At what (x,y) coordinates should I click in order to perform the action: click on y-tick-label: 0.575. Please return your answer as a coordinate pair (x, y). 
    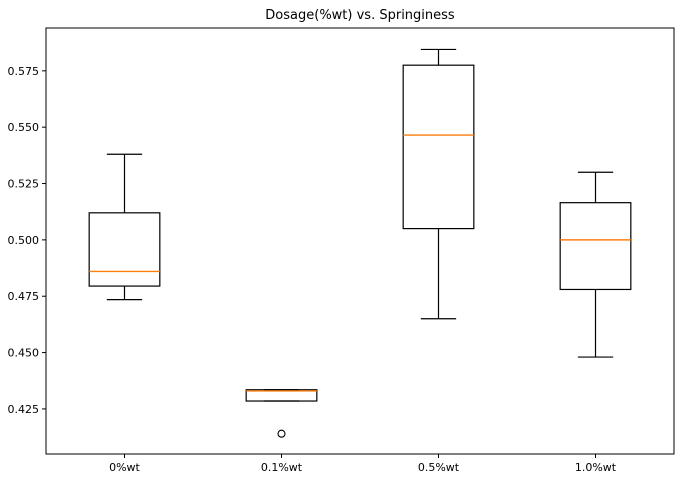
    Looking at the image, I should click on (24, 71).